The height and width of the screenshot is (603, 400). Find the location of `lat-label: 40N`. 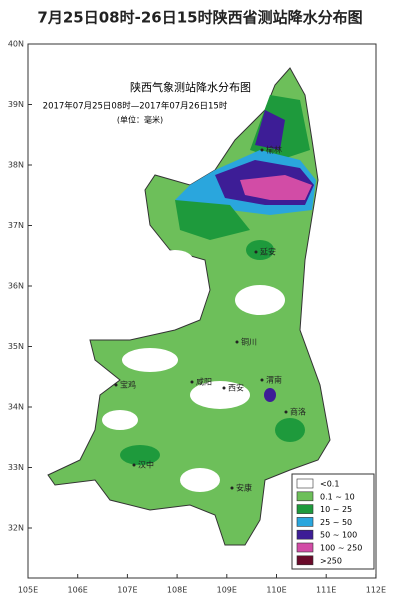

lat-label: 40N is located at coordinates (16, 44).